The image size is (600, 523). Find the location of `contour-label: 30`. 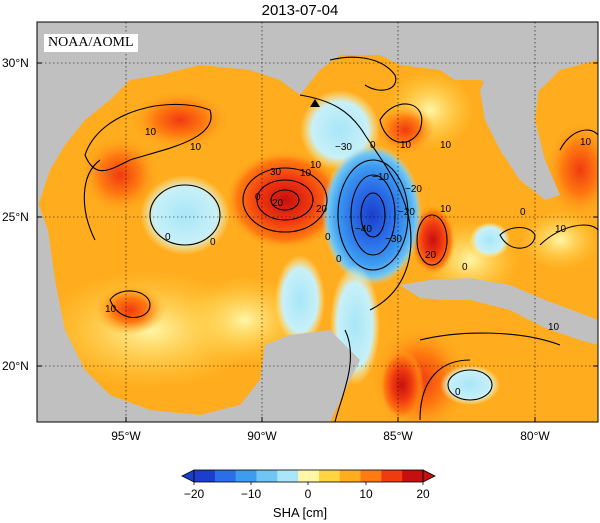

contour-label: 30 is located at coordinates (276, 172).